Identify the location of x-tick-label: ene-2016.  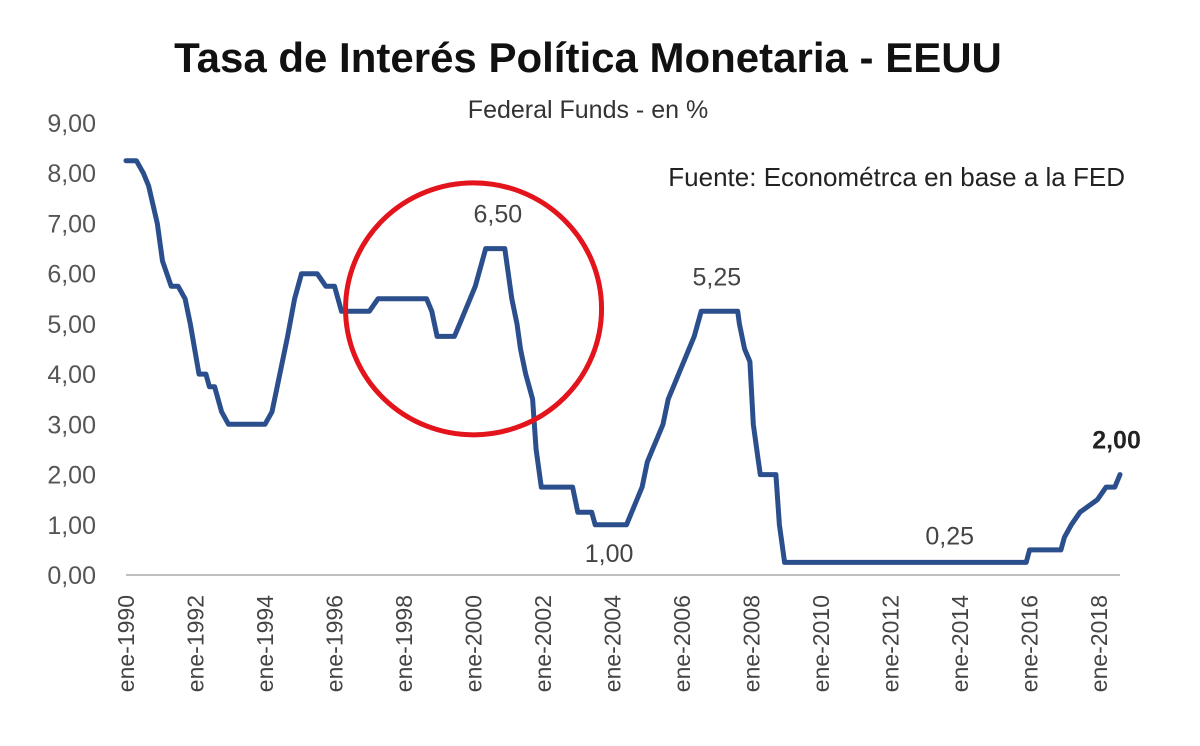
(1030, 643).